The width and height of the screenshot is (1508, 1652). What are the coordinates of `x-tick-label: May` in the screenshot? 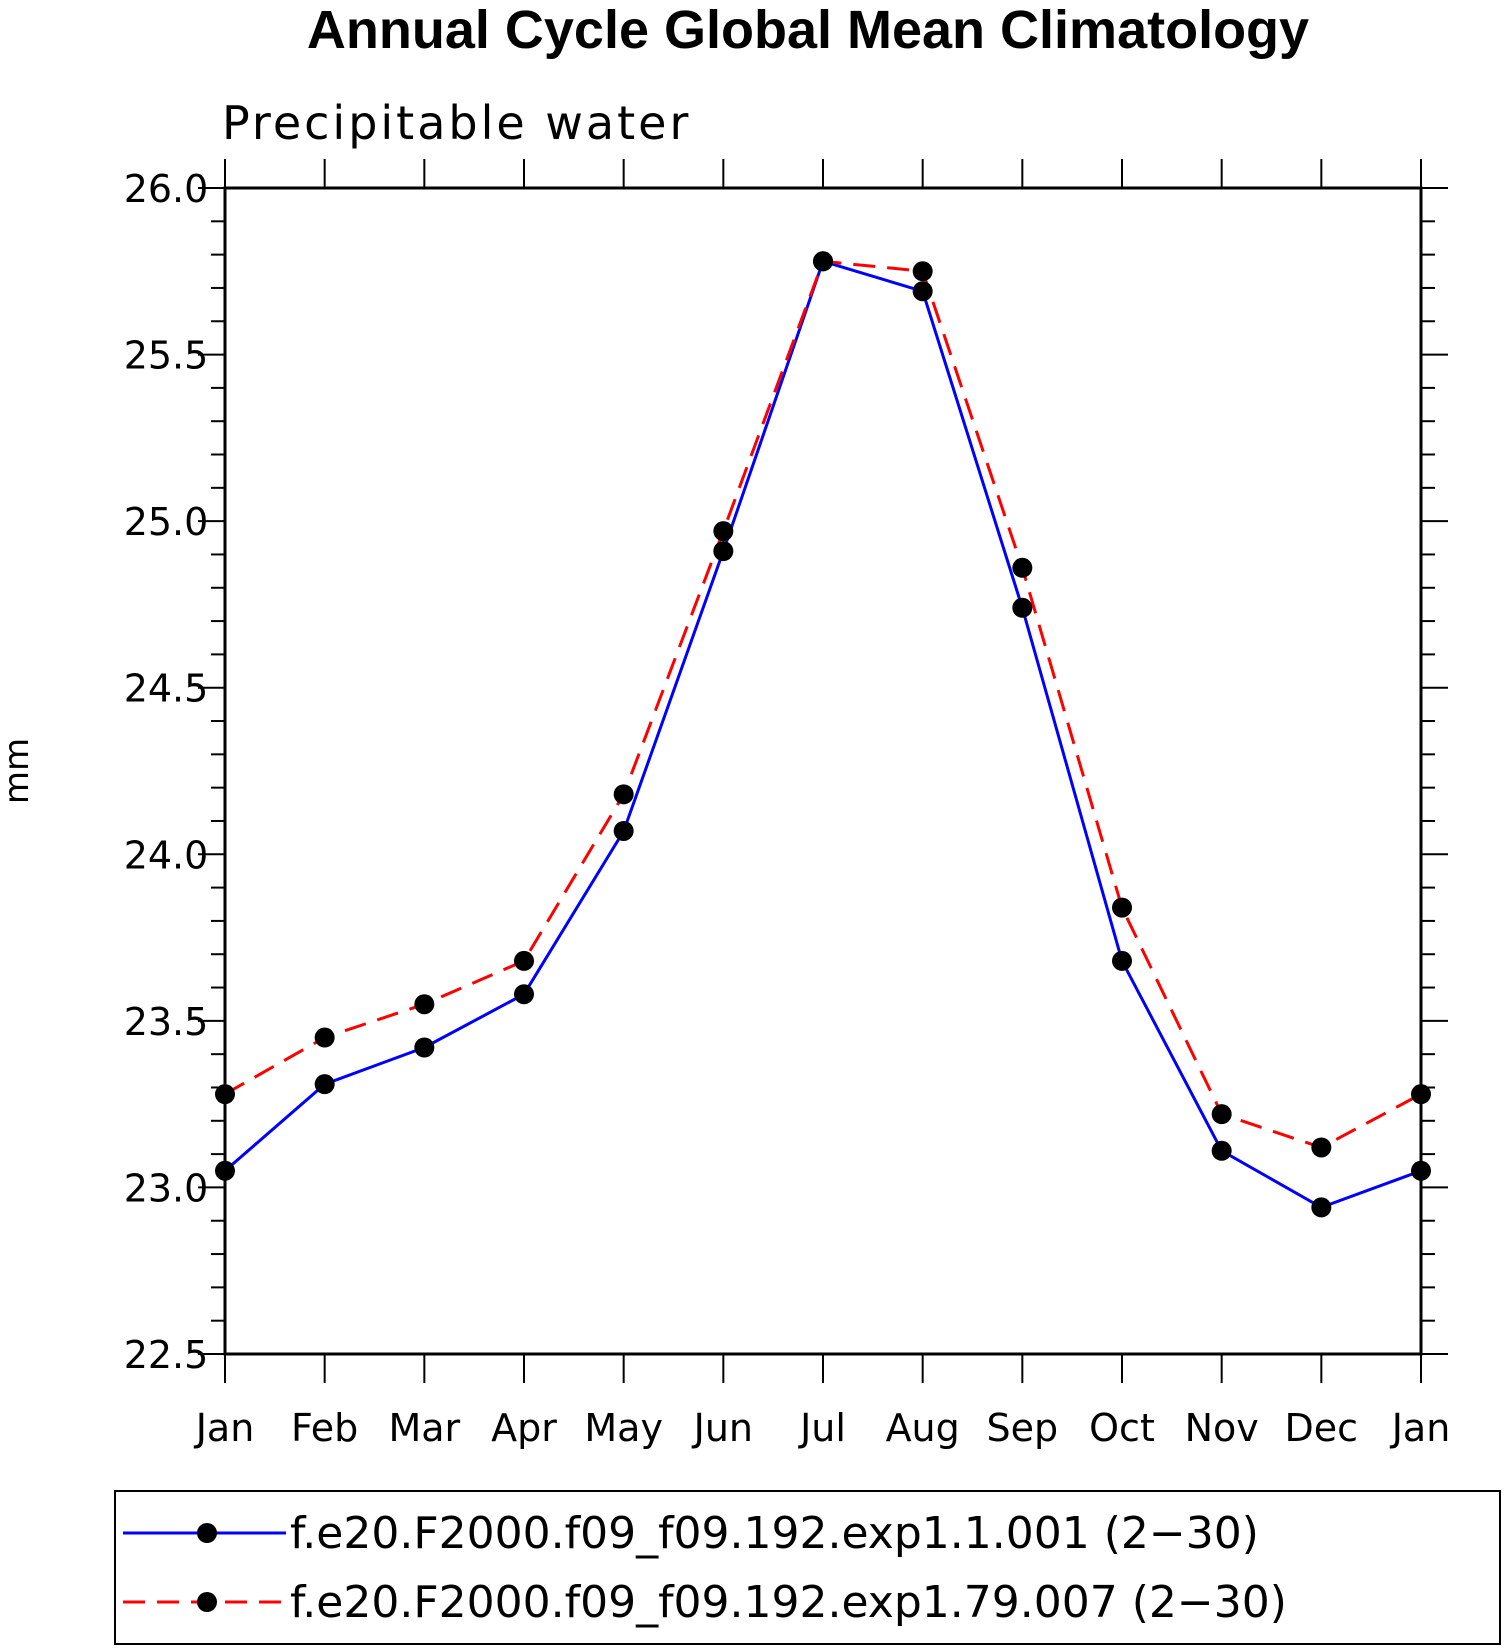 It's located at (623, 1428).